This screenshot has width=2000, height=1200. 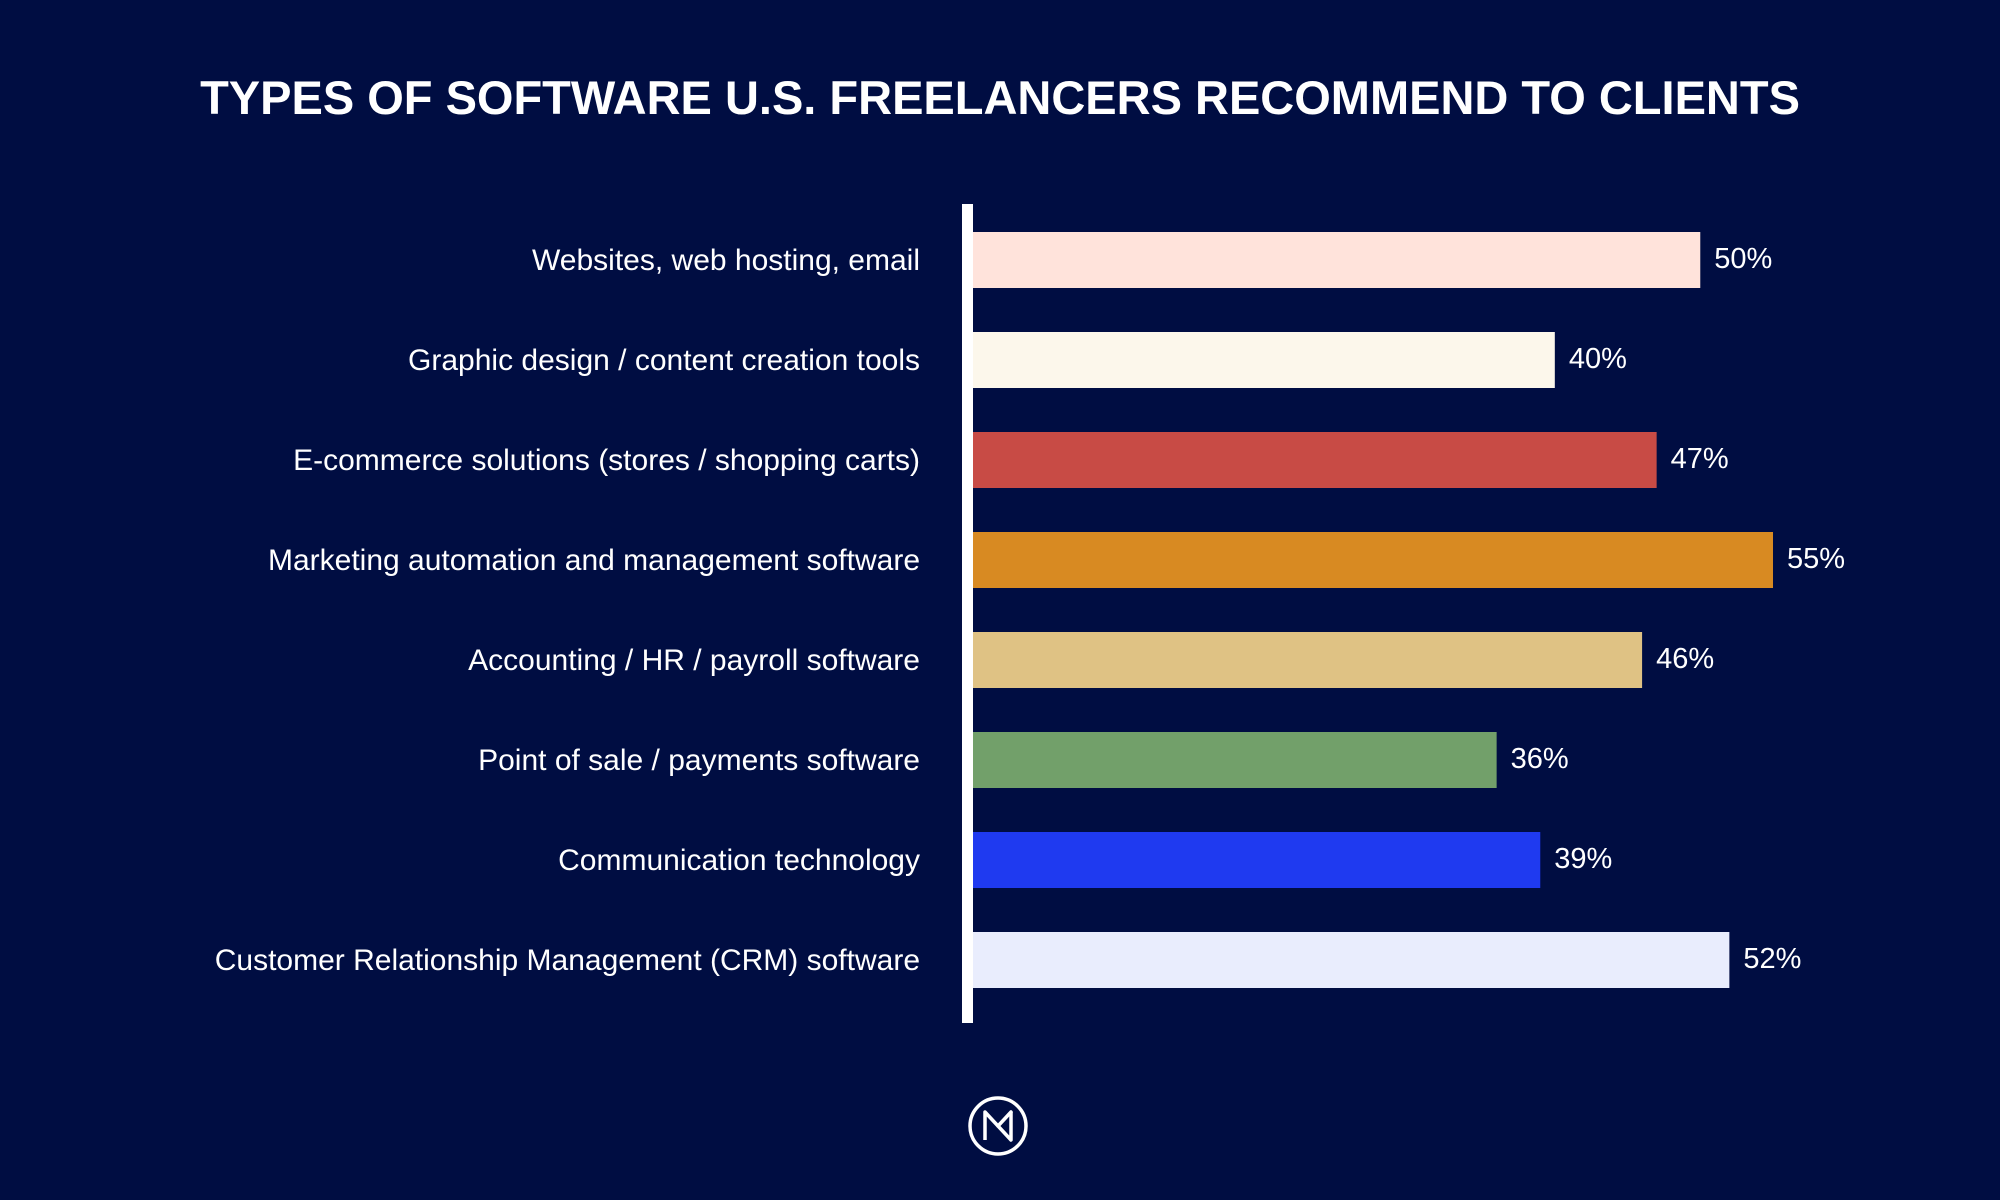 What do you see at coordinates (1743, 259) in the screenshot?
I see `value-label-1: 50%` at bounding box center [1743, 259].